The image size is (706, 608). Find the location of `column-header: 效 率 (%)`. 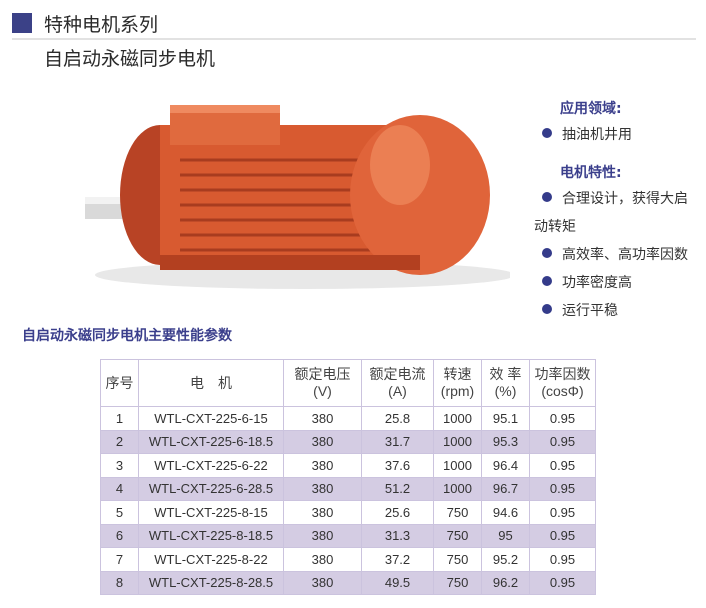

column-header: 效 率 (%) is located at coordinates (505, 383).